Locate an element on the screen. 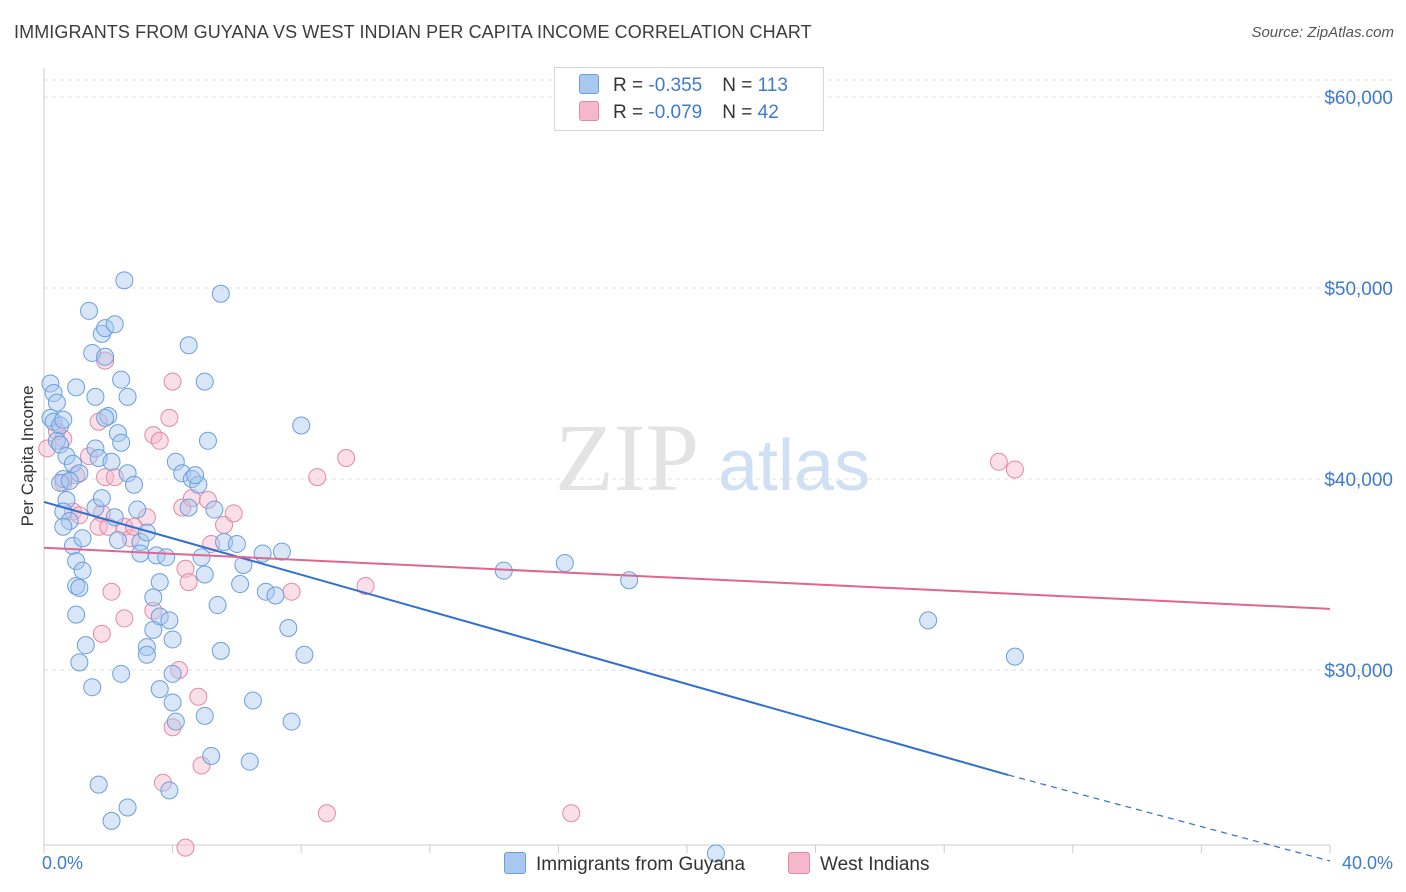 The width and height of the screenshot is (1406, 892). bottom-legend-west-indians: West Indians is located at coordinates (858, 864).